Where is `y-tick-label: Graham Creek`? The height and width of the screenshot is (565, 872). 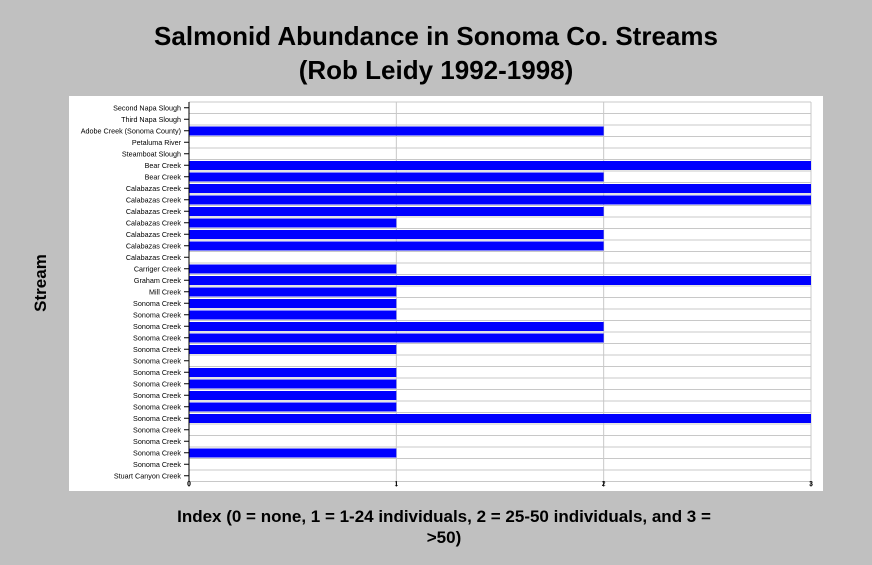
y-tick-label: Graham Creek is located at coordinates (158, 280).